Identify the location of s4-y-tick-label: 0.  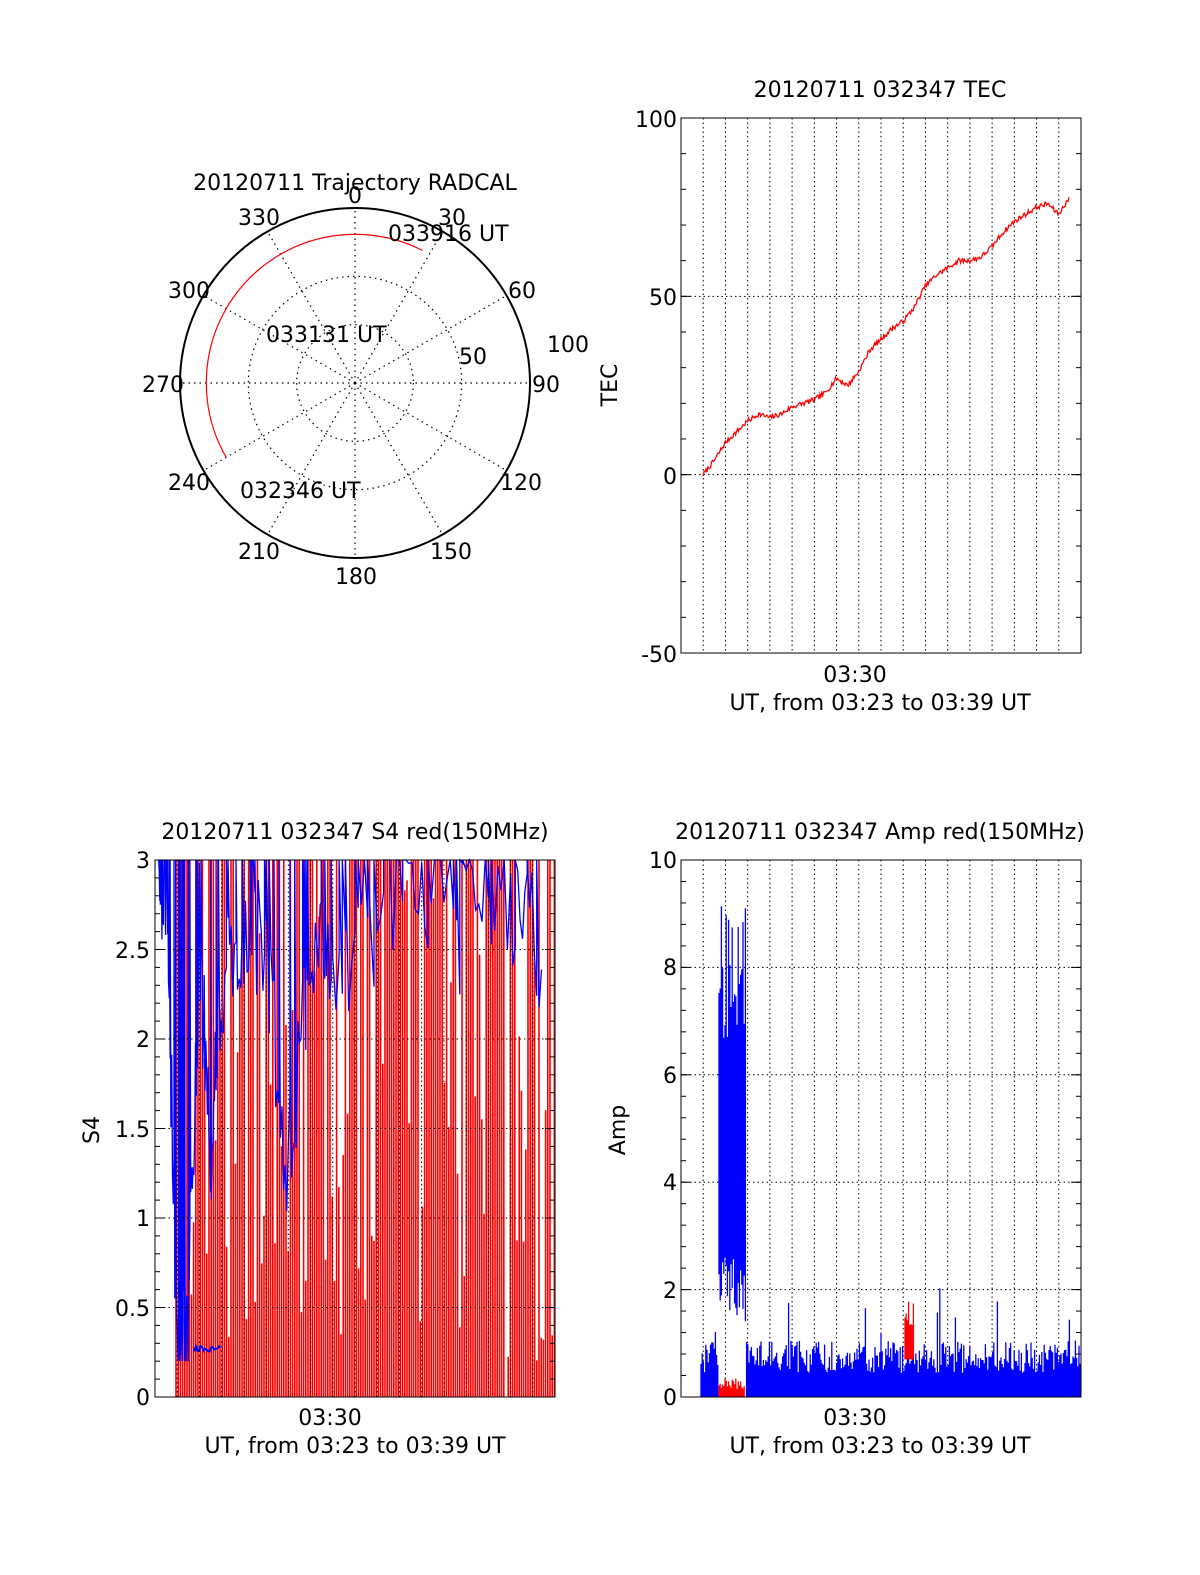
(143, 1398).